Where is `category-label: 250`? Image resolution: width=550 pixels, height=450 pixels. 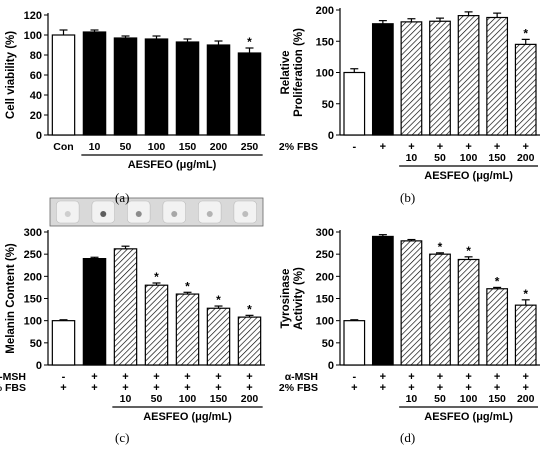
category-label: 250 is located at coordinates (250, 147).